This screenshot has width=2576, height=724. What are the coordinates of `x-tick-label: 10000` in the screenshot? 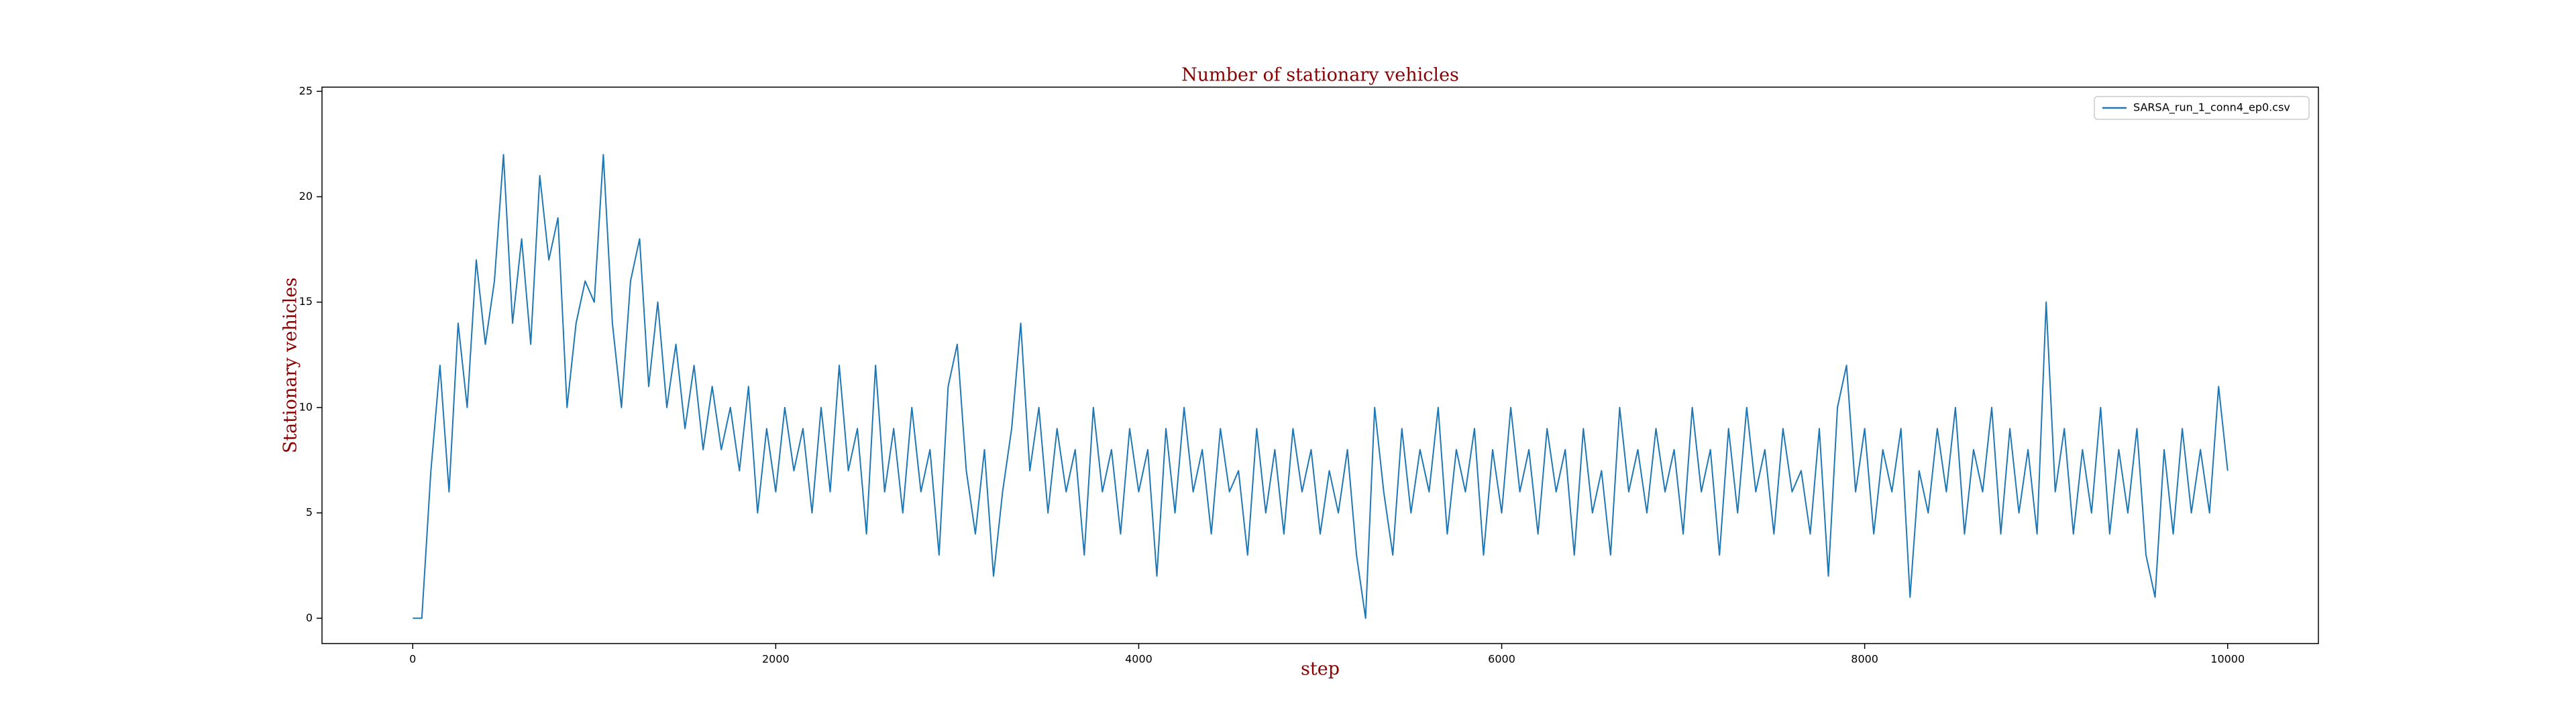 It's located at (2227, 659).